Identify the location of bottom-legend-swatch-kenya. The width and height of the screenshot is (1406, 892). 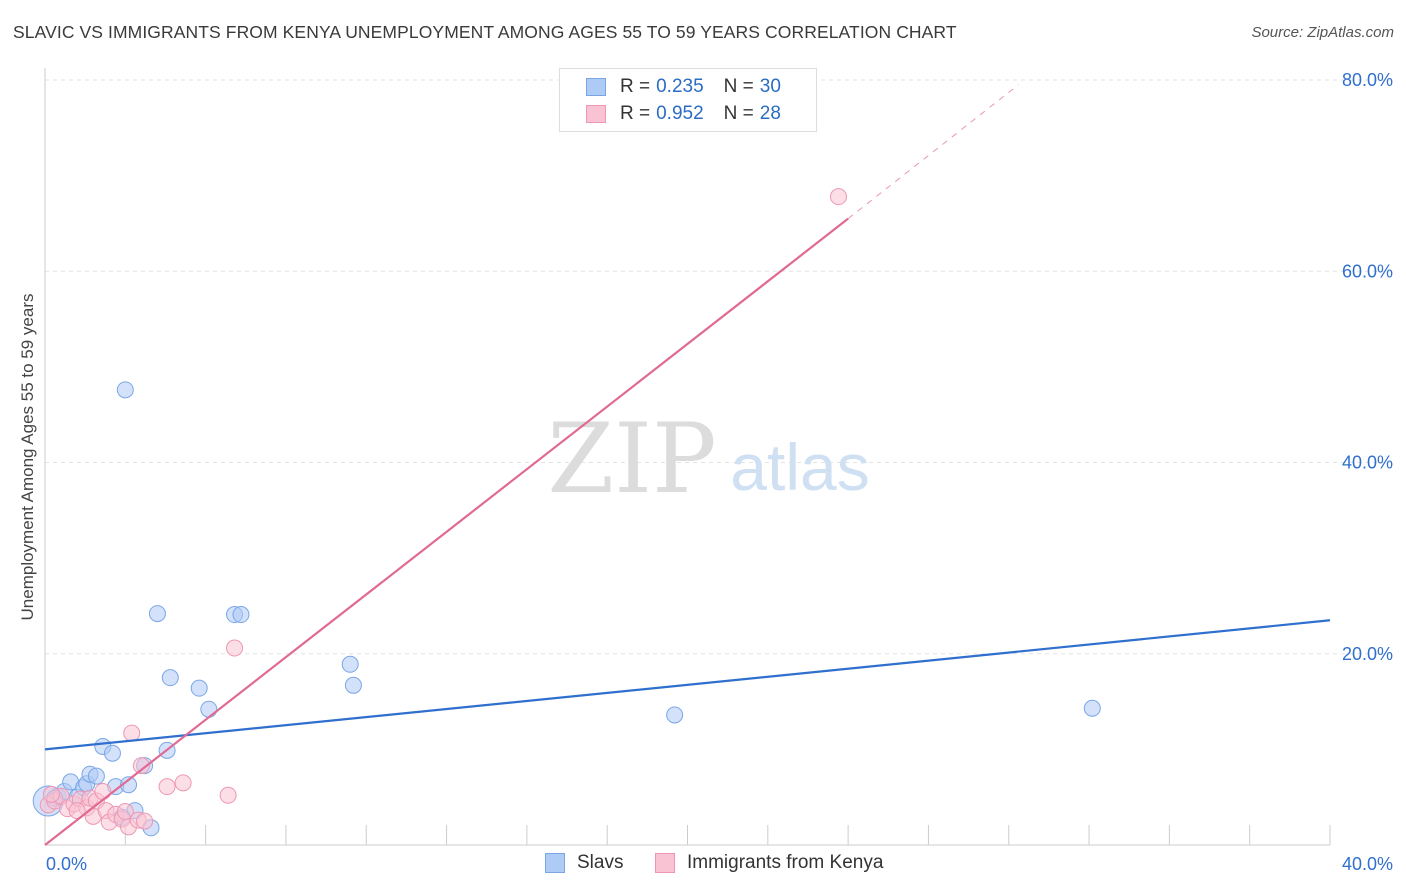
(665, 863).